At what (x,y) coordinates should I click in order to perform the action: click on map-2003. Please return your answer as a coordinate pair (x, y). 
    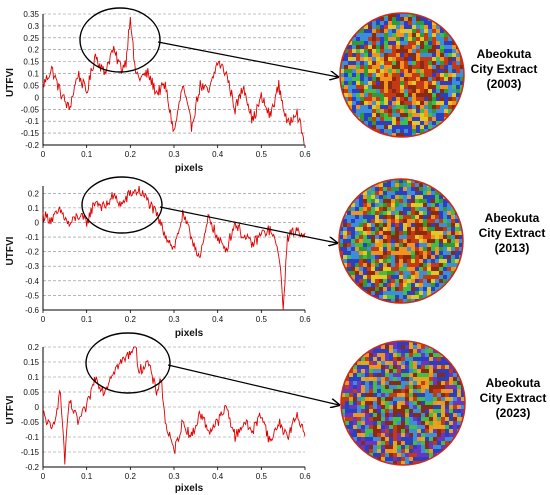
    Looking at the image, I should click on (402, 75).